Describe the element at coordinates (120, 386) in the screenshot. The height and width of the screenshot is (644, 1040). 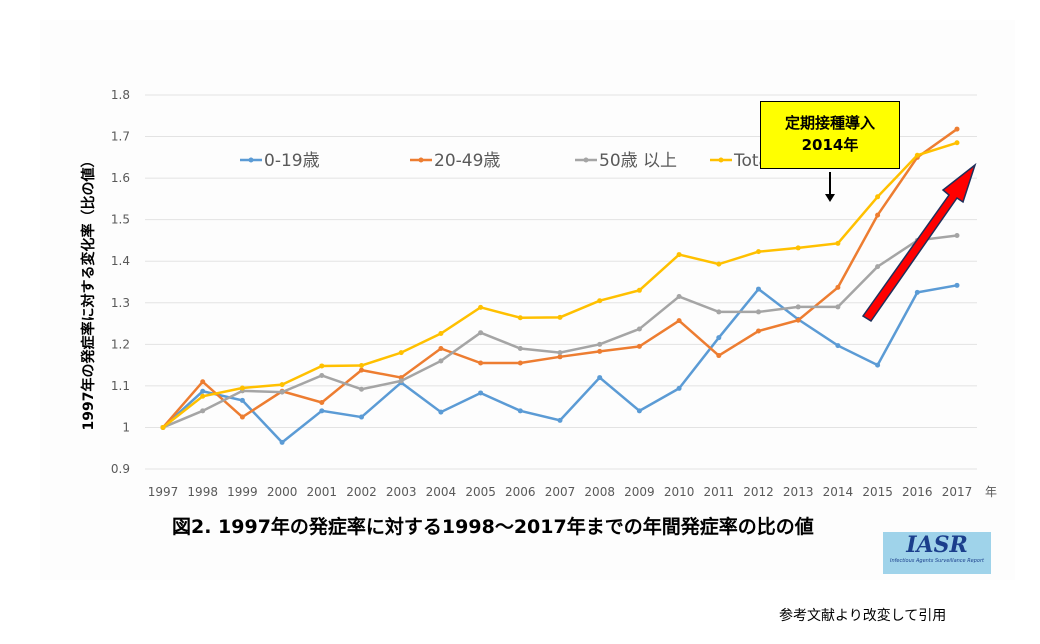
I see `y-tick-label: 1.1` at that location.